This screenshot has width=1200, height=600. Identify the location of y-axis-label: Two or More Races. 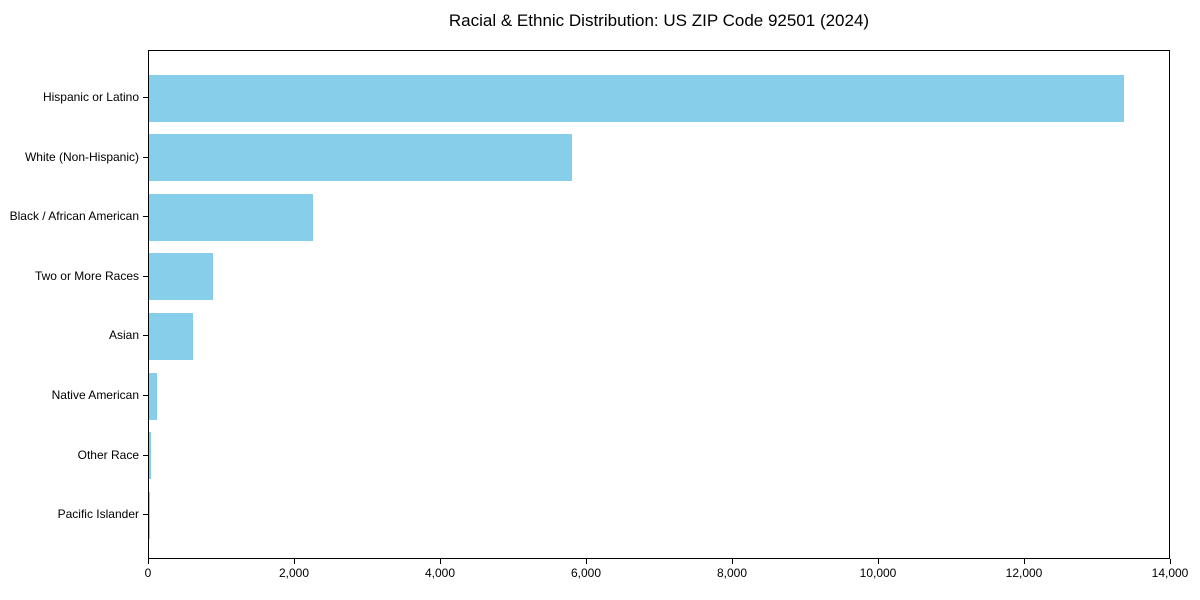
(86, 275).